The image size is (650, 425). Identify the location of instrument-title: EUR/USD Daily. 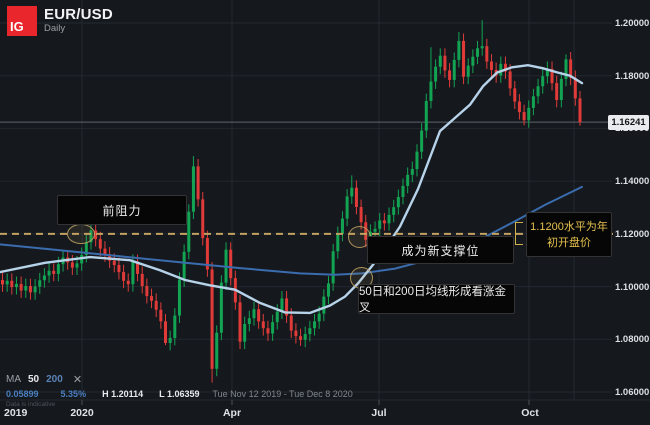
(78, 21).